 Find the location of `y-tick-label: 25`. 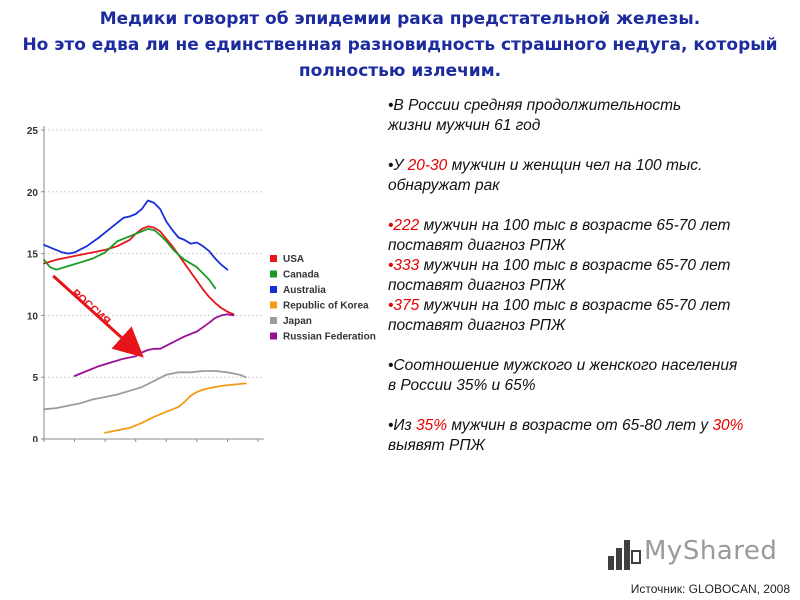

y-tick-label: 25 is located at coordinates (33, 131).